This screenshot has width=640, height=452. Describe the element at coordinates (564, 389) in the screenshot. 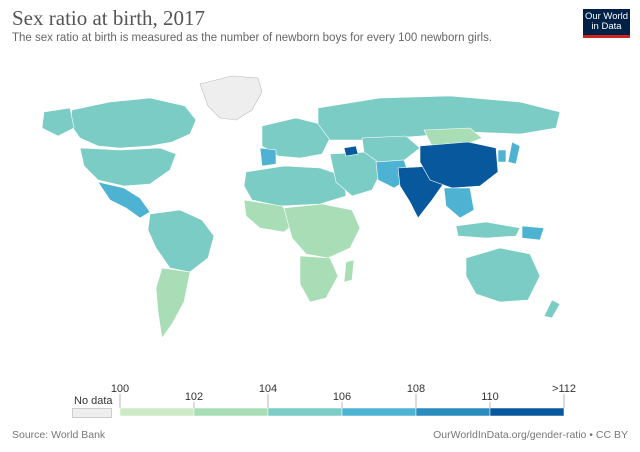

I see `legend-tick-label: >112` at that location.